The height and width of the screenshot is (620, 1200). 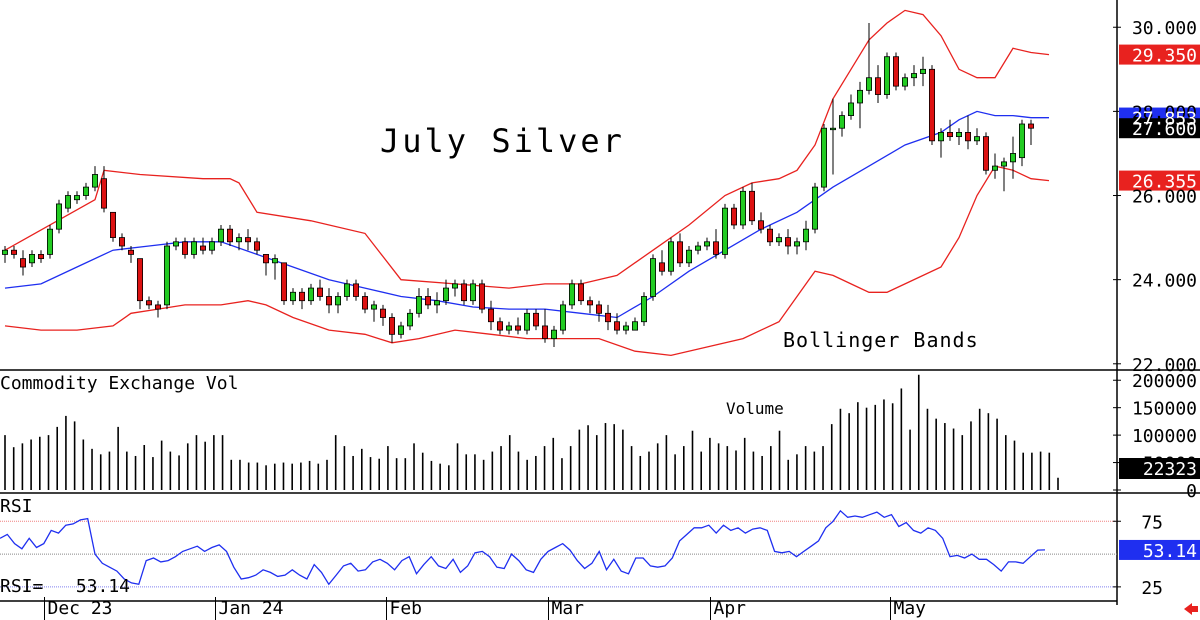 What do you see at coordinates (1164, 436) in the screenshot?
I see `volume-tick-label: 100000` at bounding box center [1164, 436].